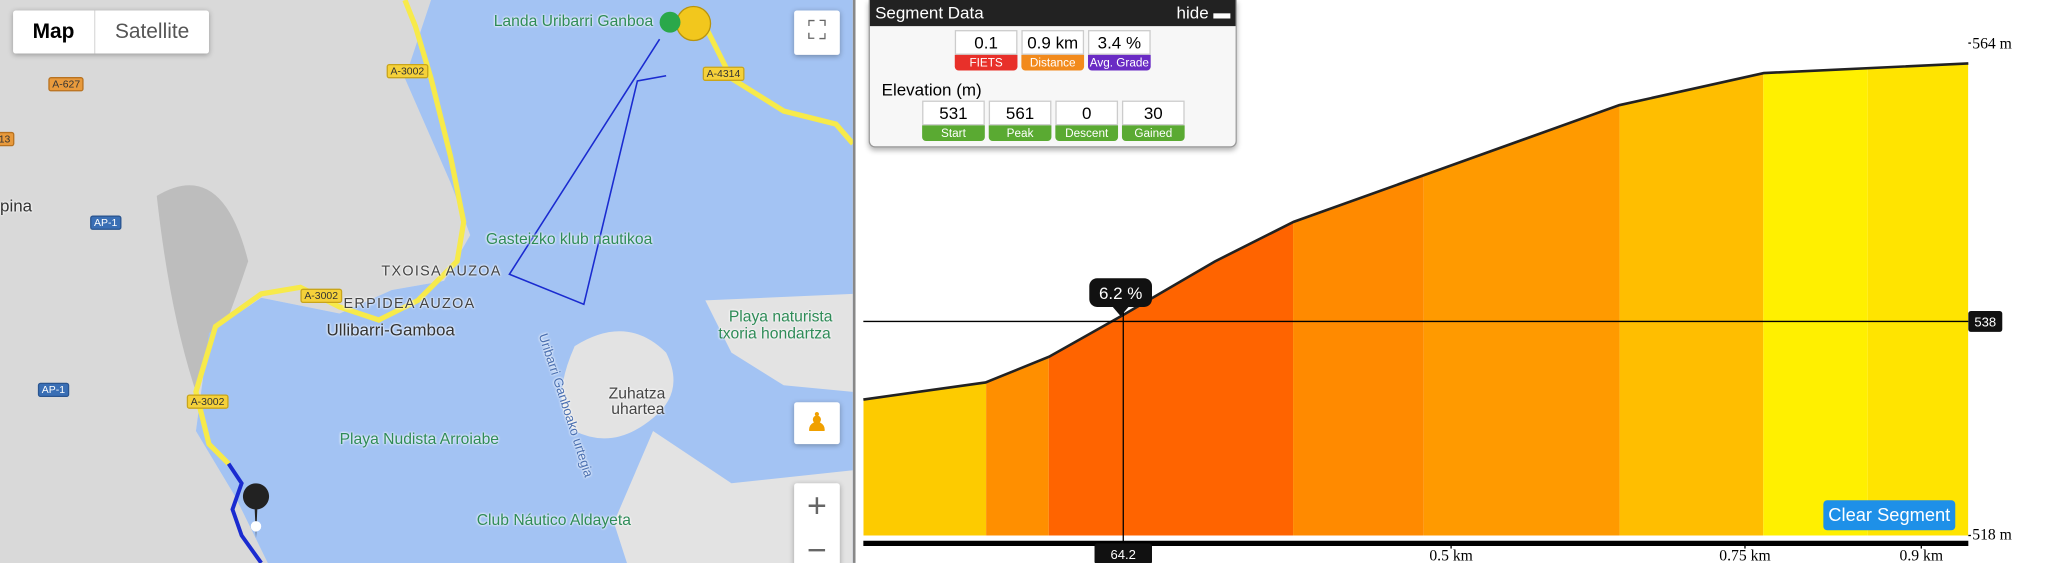 The width and height of the screenshot is (2048, 563). What do you see at coordinates (419, 438) in the screenshot?
I see `poi-label: Playa Nudista Arroiabe` at bounding box center [419, 438].